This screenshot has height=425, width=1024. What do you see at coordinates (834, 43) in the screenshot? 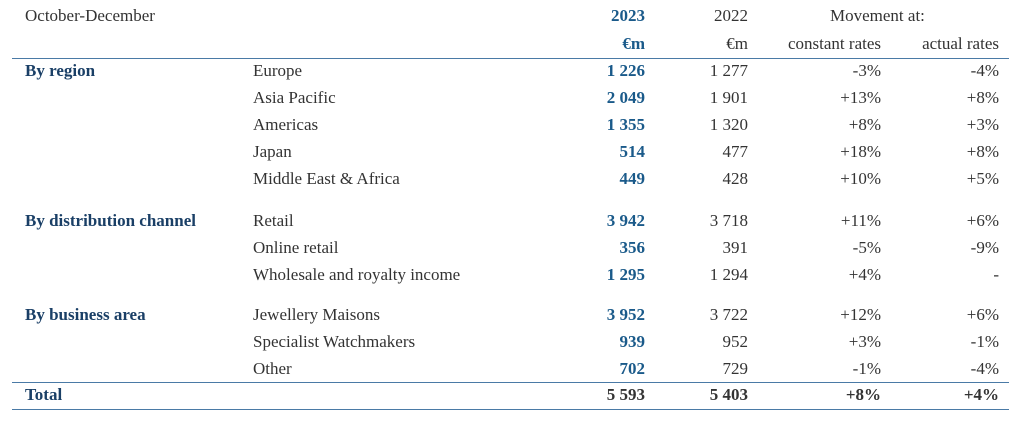
I see `constant-rates-header: constant rates` at bounding box center [834, 43].